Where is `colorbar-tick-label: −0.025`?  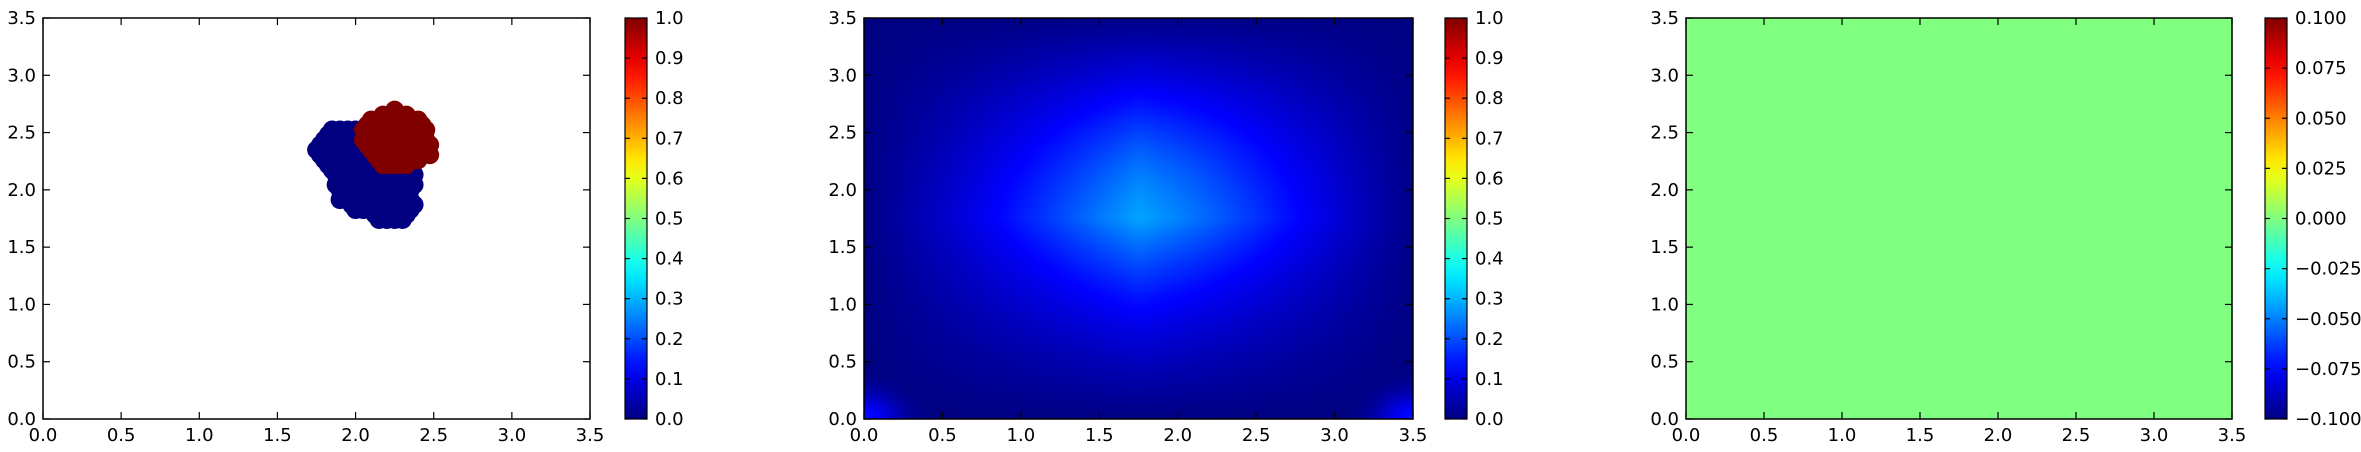 colorbar-tick-label: −0.025 is located at coordinates (2328, 269).